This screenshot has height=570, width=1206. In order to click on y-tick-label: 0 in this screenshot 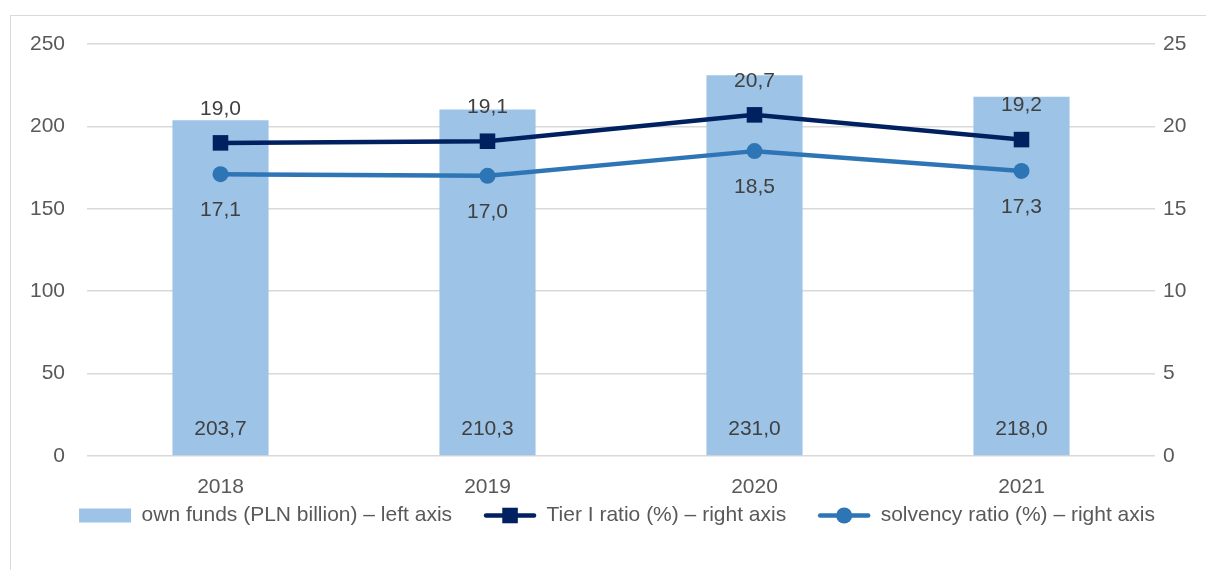, I will do `click(59, 454)`.